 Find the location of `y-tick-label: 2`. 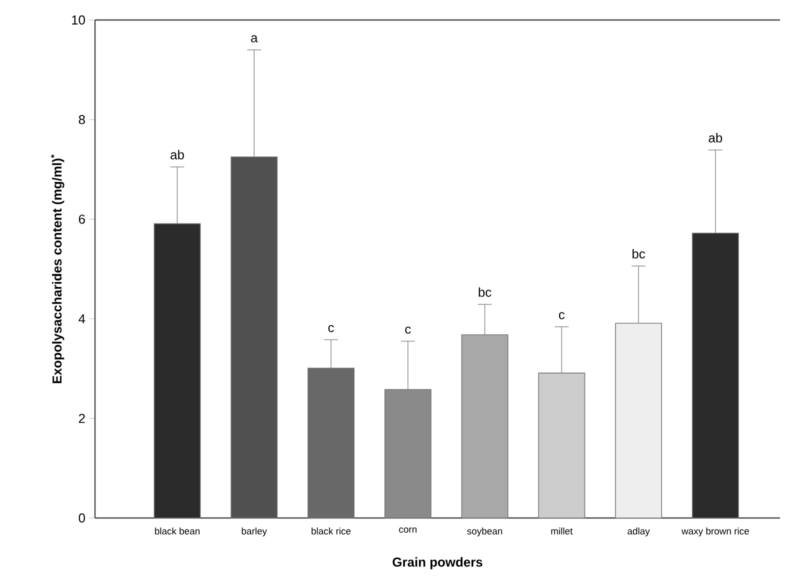

y-tick-label: 2 is located at coordinates (81, 418).